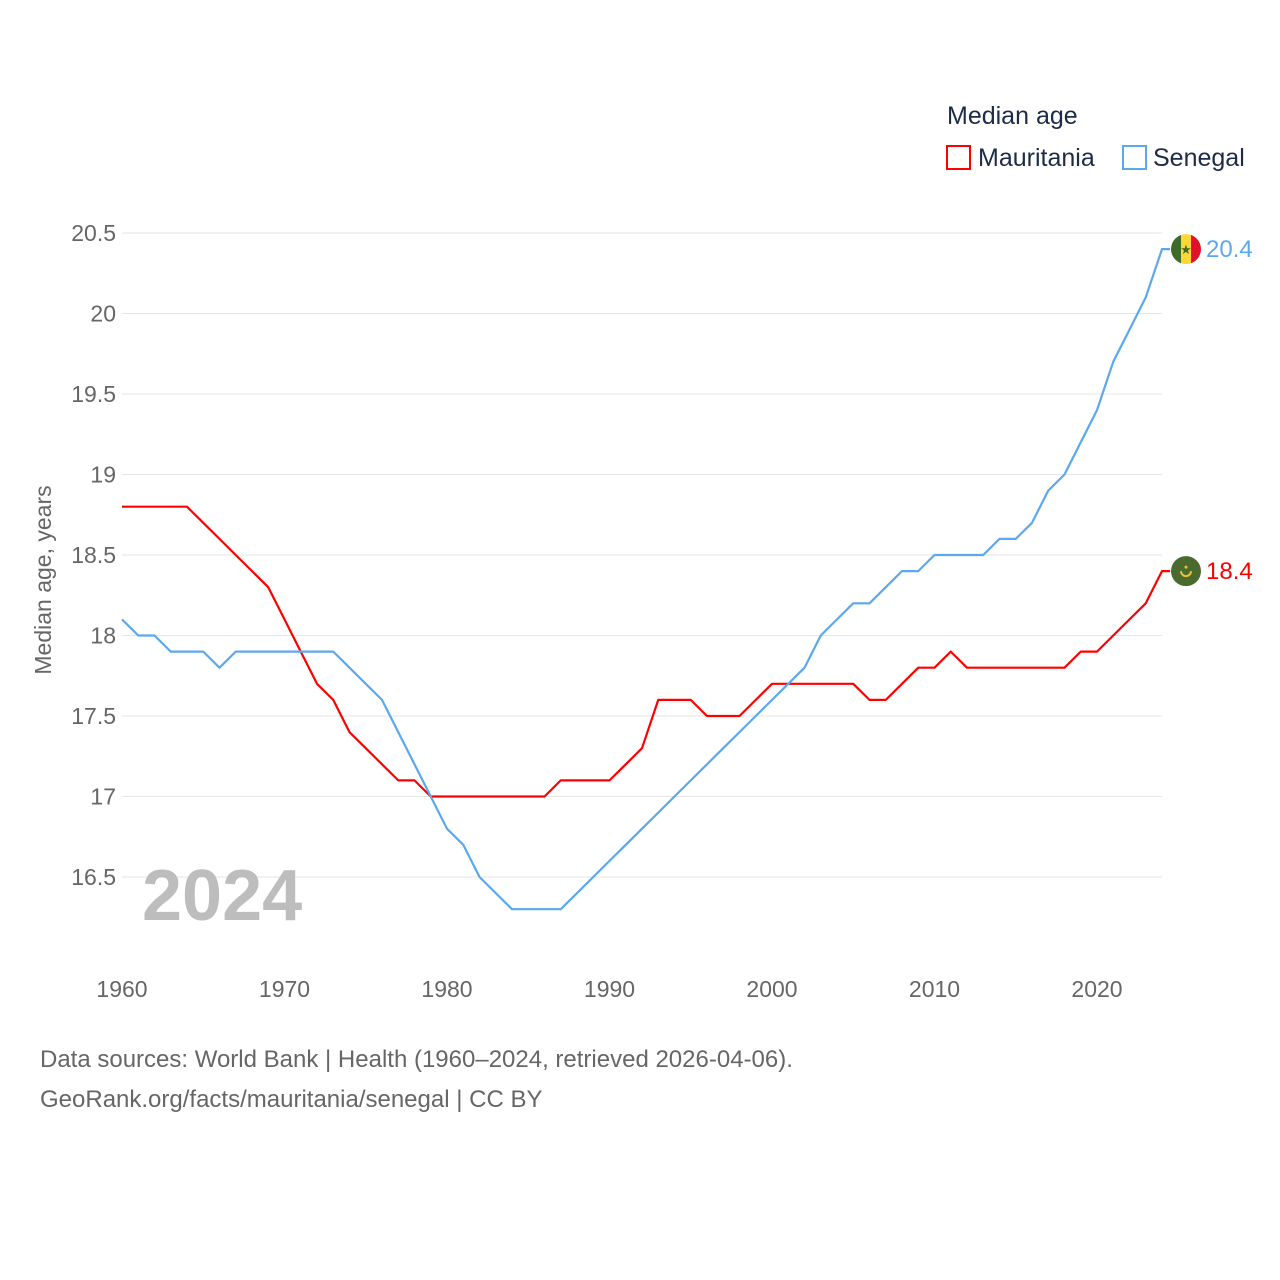 This screenshot has width=1280, height=1280. Describe the element at coordinates (222, 896) in the screenshot. I see `year-watermark: 2024` at that location.